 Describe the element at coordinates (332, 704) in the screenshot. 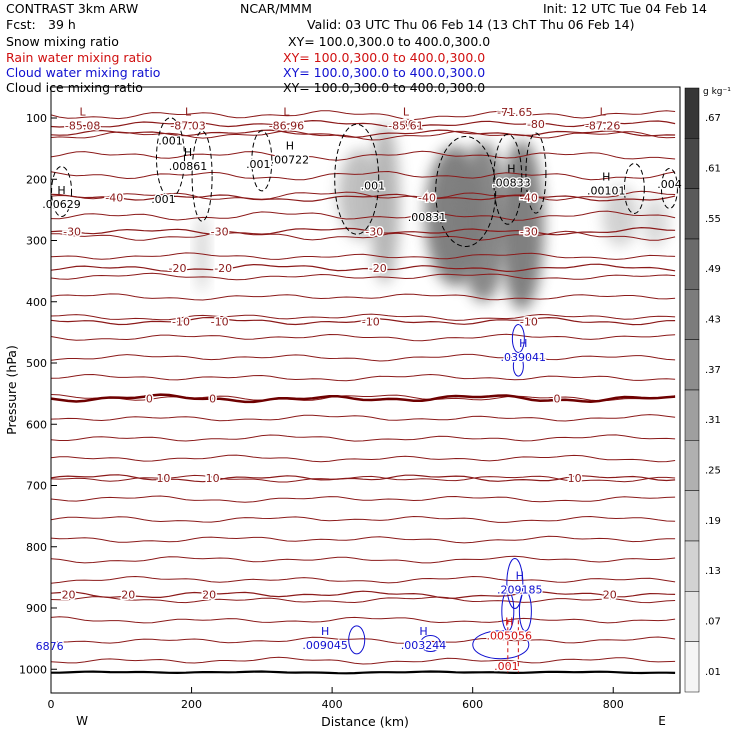

I see `x-tick-label-2: 400` at that location.